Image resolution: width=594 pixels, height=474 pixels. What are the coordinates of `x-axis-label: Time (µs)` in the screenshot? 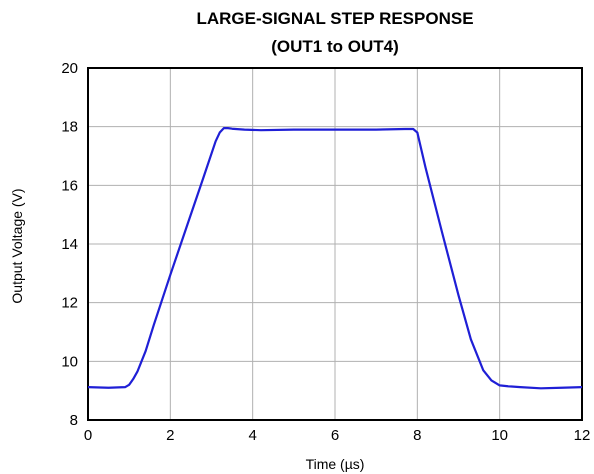 It's located at (335, 464).